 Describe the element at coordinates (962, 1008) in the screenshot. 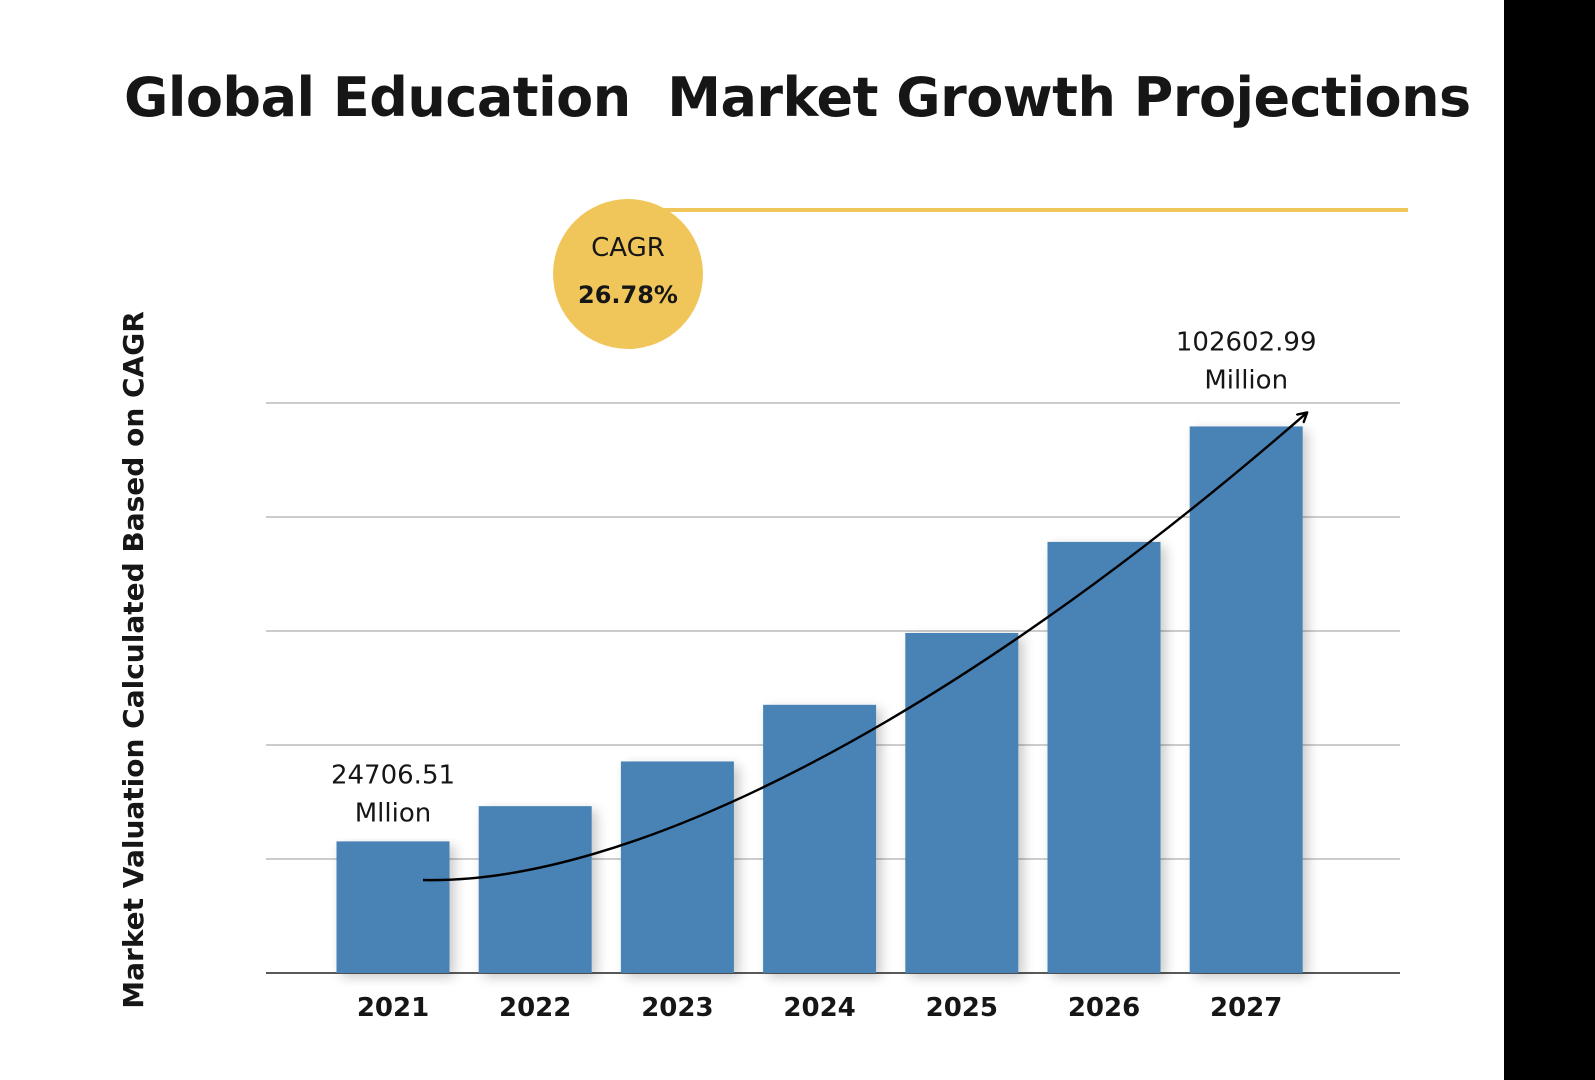

I see `x-tick-label-2025: 2025` at that location.